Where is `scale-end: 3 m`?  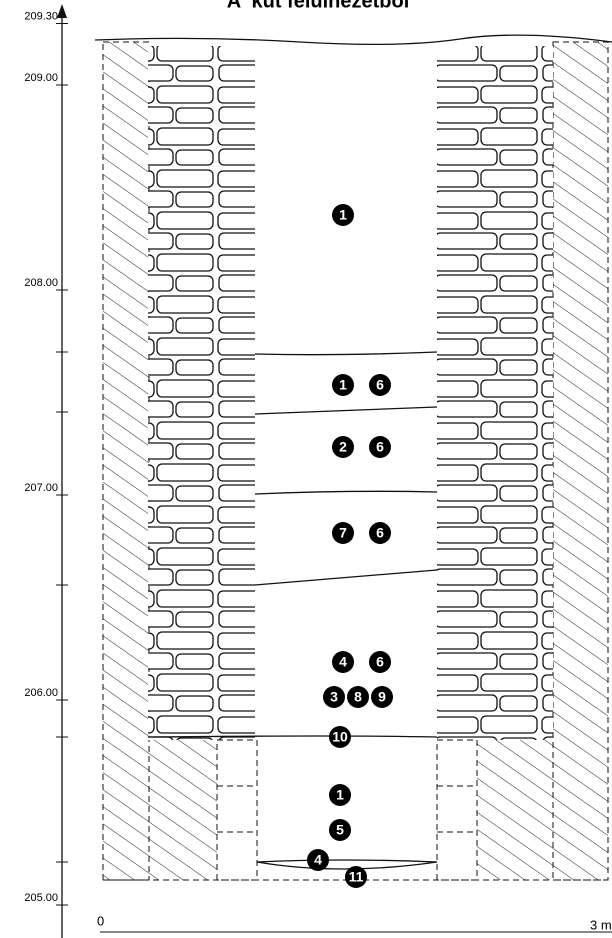 scale-end: 3 m is located at coordinates (601, 924).